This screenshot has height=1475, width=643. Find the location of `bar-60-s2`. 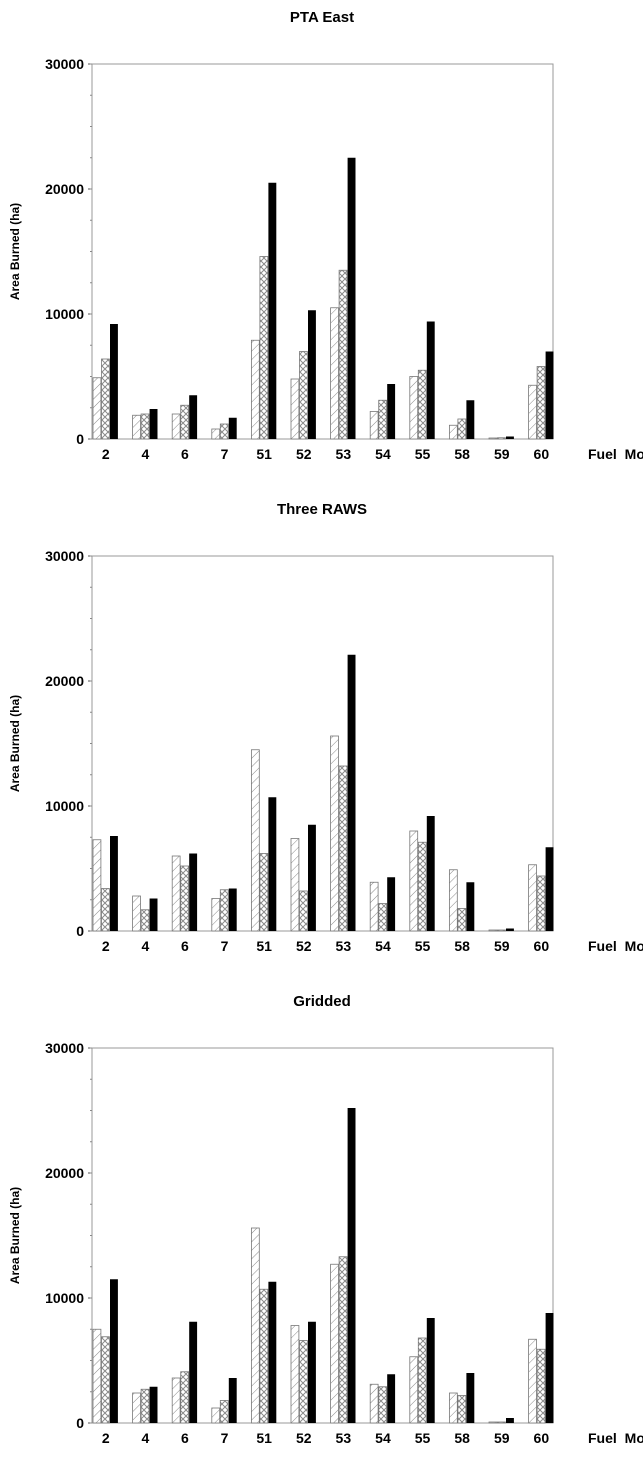

bar-60-s2 is located at coordinates (541, 403).